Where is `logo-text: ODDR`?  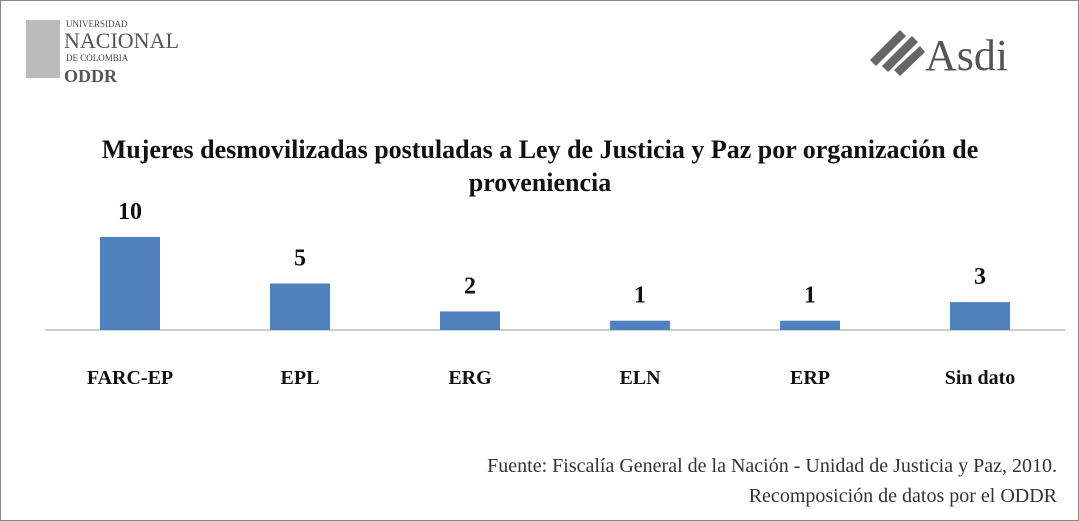 logo-text: ODDR is located at coordinates (91, 76).